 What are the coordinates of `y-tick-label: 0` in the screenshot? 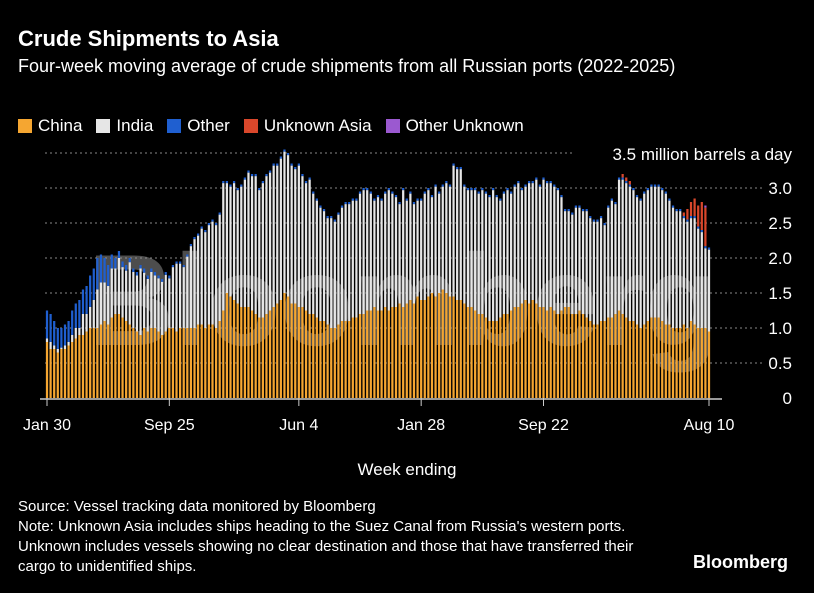 It's located at (787, 398).